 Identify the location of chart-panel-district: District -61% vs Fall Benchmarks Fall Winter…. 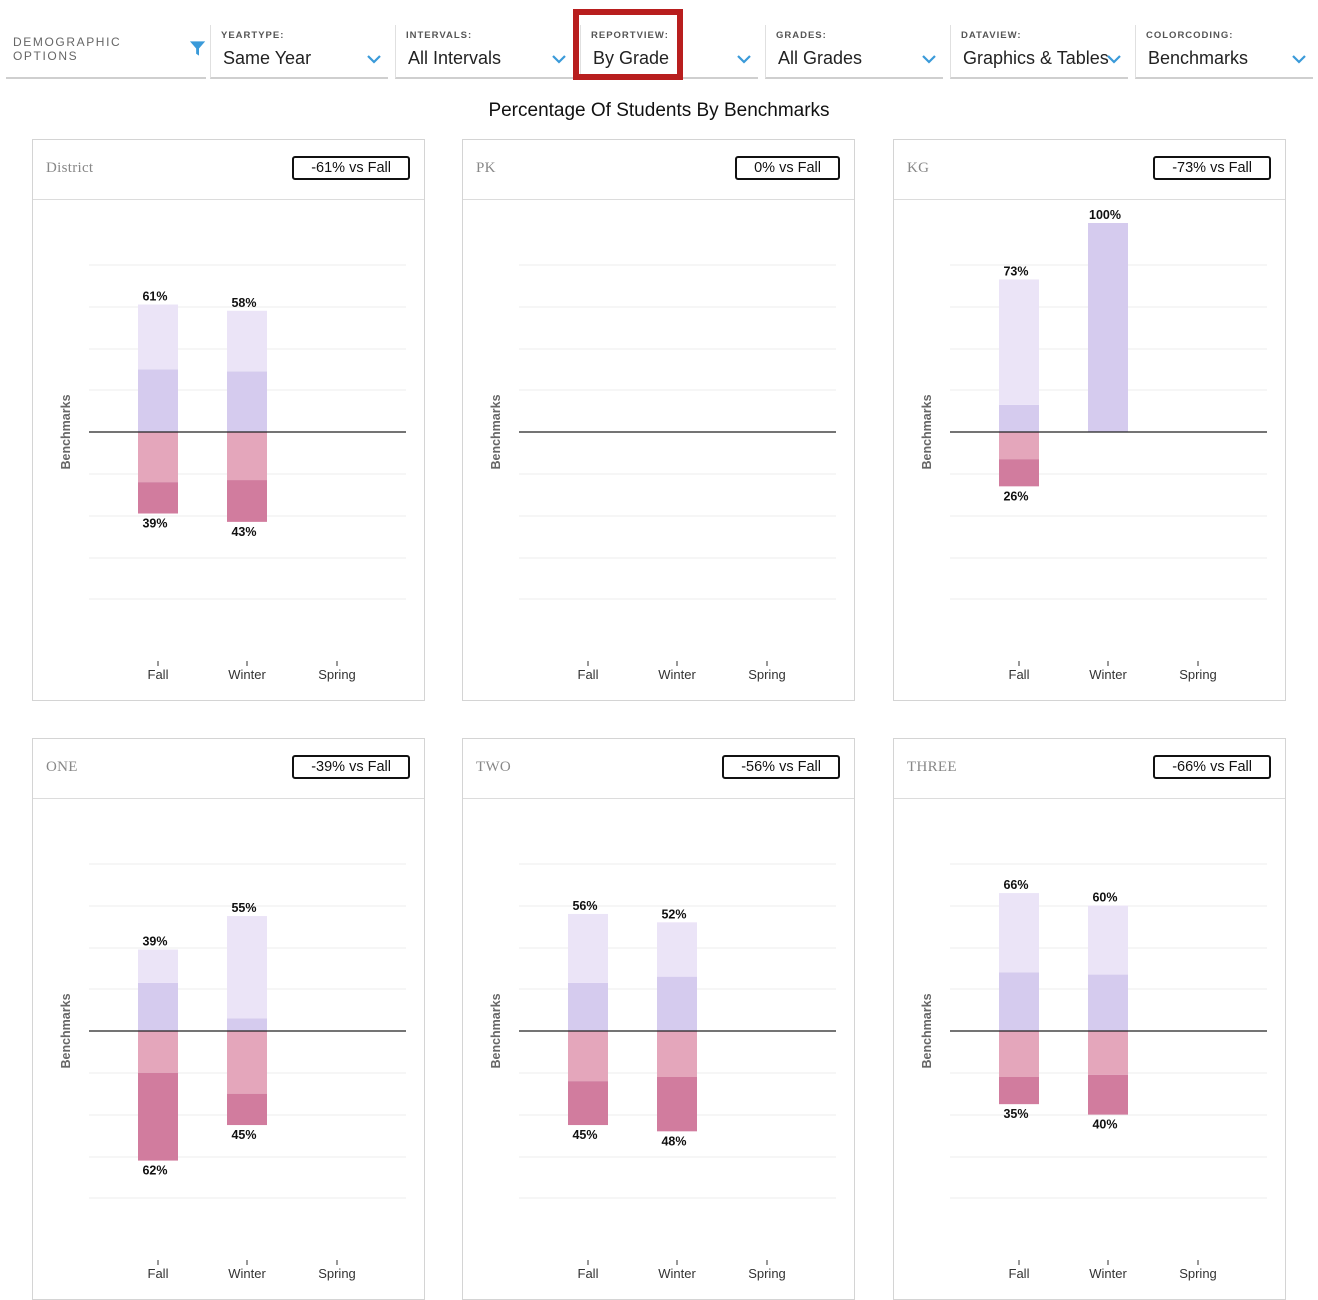
(228, 420).